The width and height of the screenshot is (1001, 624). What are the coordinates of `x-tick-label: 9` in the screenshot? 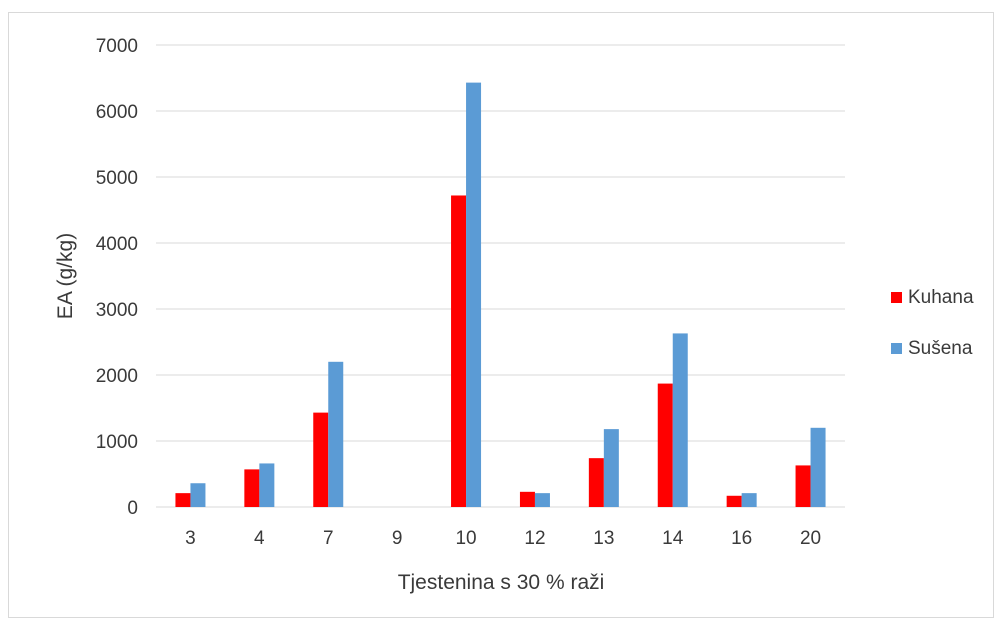 It's located at (397, 538).